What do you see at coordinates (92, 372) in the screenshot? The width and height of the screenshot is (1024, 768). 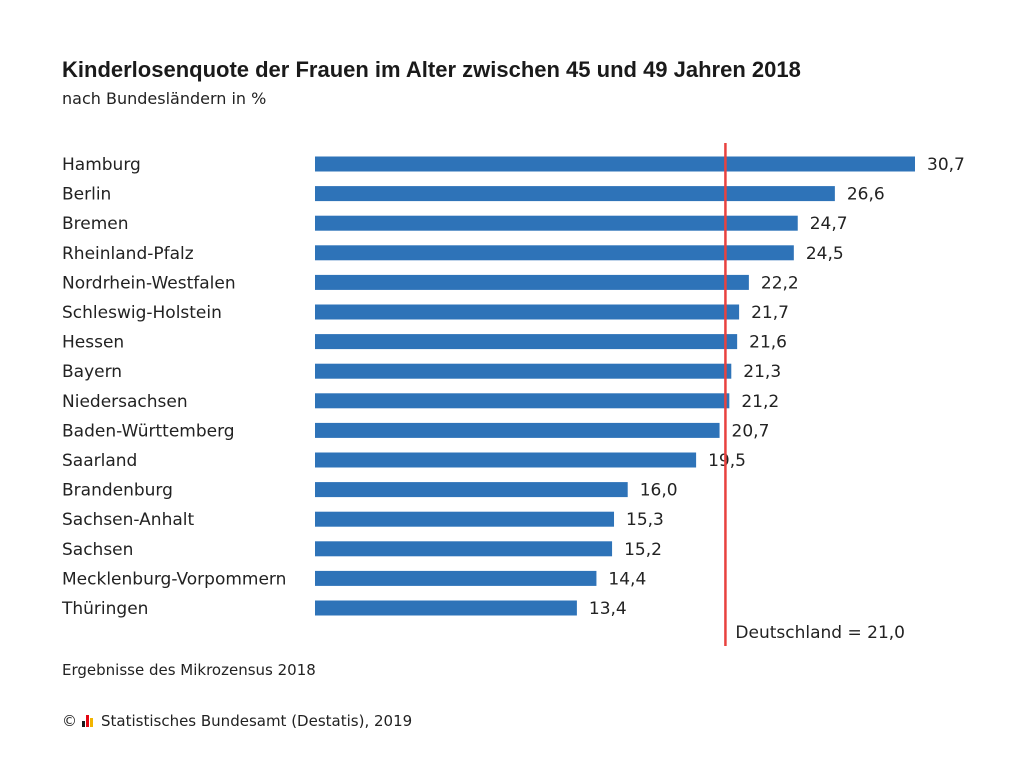 I see `category-label: Bayern` at bounding box center [92, 372].